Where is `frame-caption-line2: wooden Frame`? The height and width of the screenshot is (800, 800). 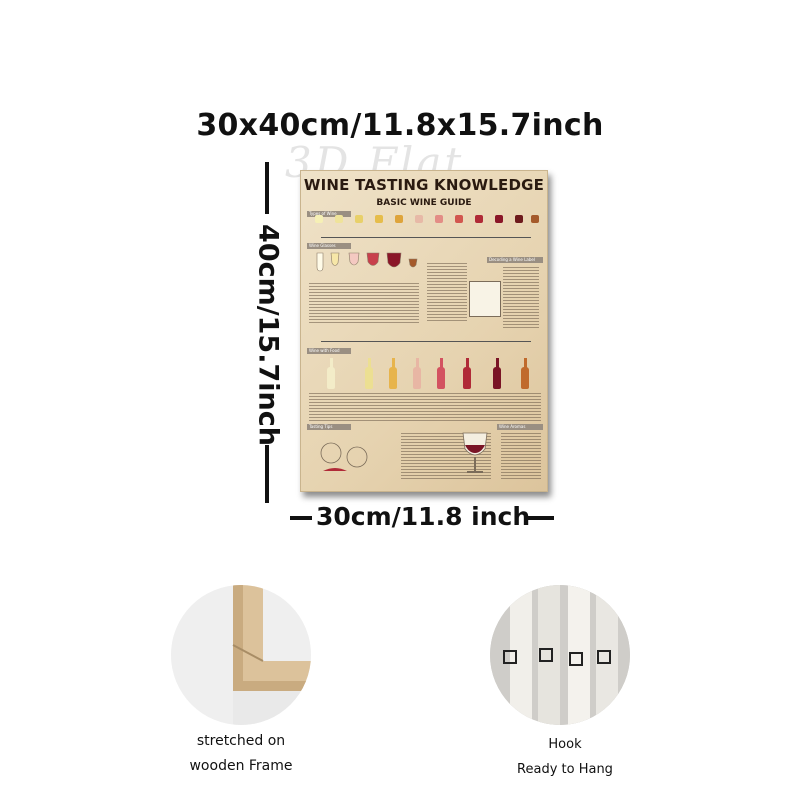 frame-caption-line2: wooden Frame is located at coordinates (241, 766).